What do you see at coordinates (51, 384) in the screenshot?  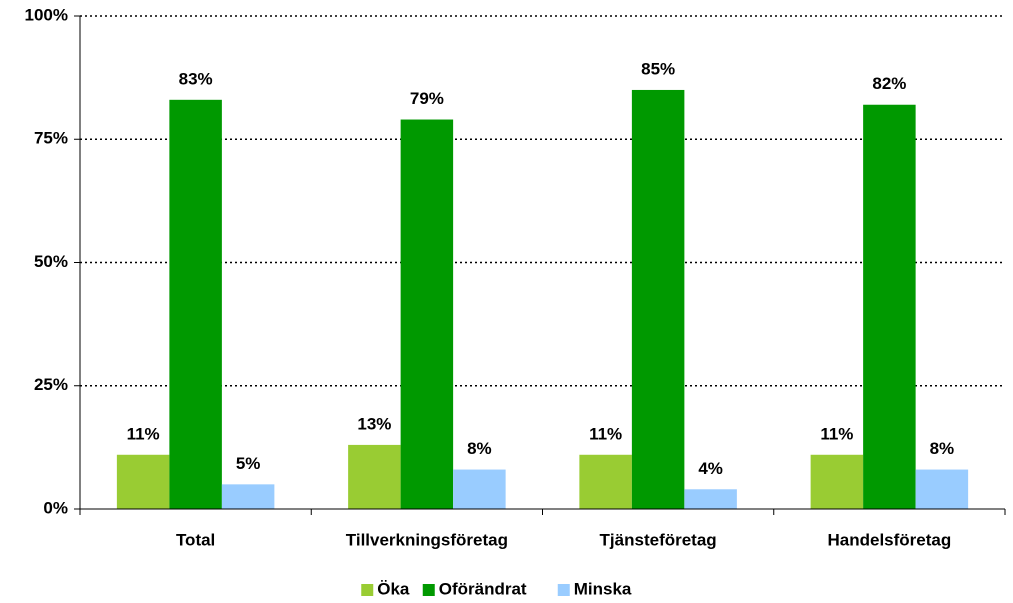 I see `y-tick-label: 25%` at bounding box center [51, 384].